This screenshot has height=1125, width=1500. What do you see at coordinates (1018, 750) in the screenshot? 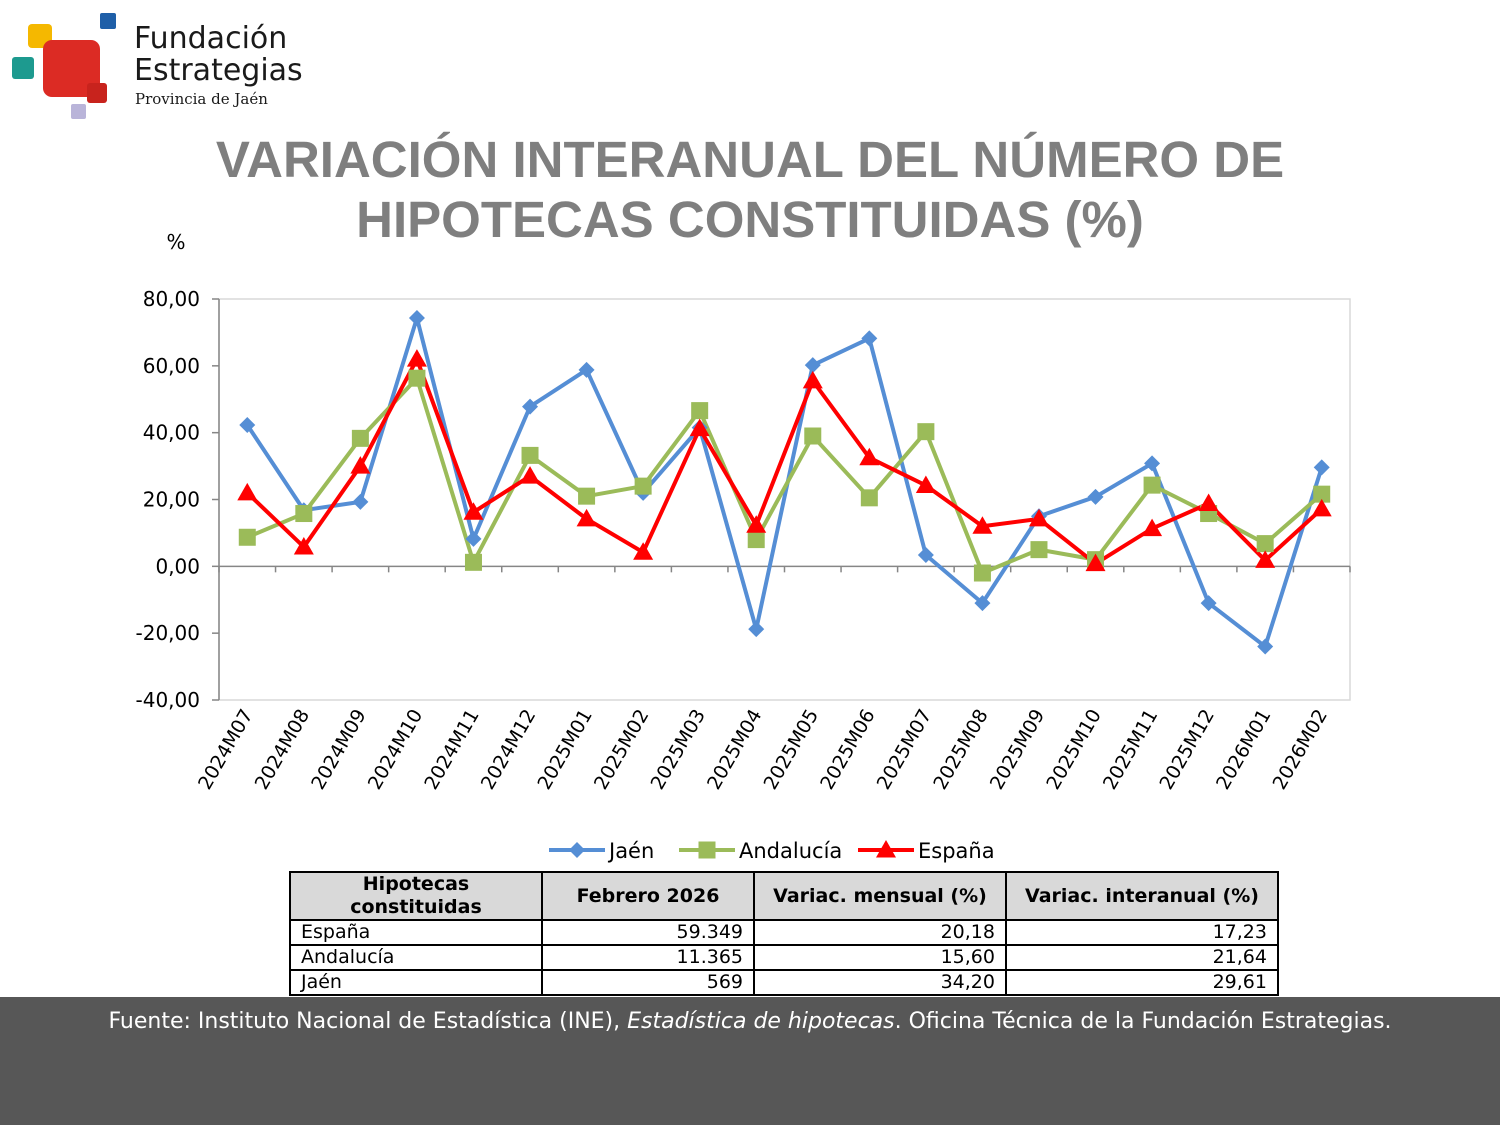
I see `x-tick-label: 2025M09` at bounding box center [1018, 750].